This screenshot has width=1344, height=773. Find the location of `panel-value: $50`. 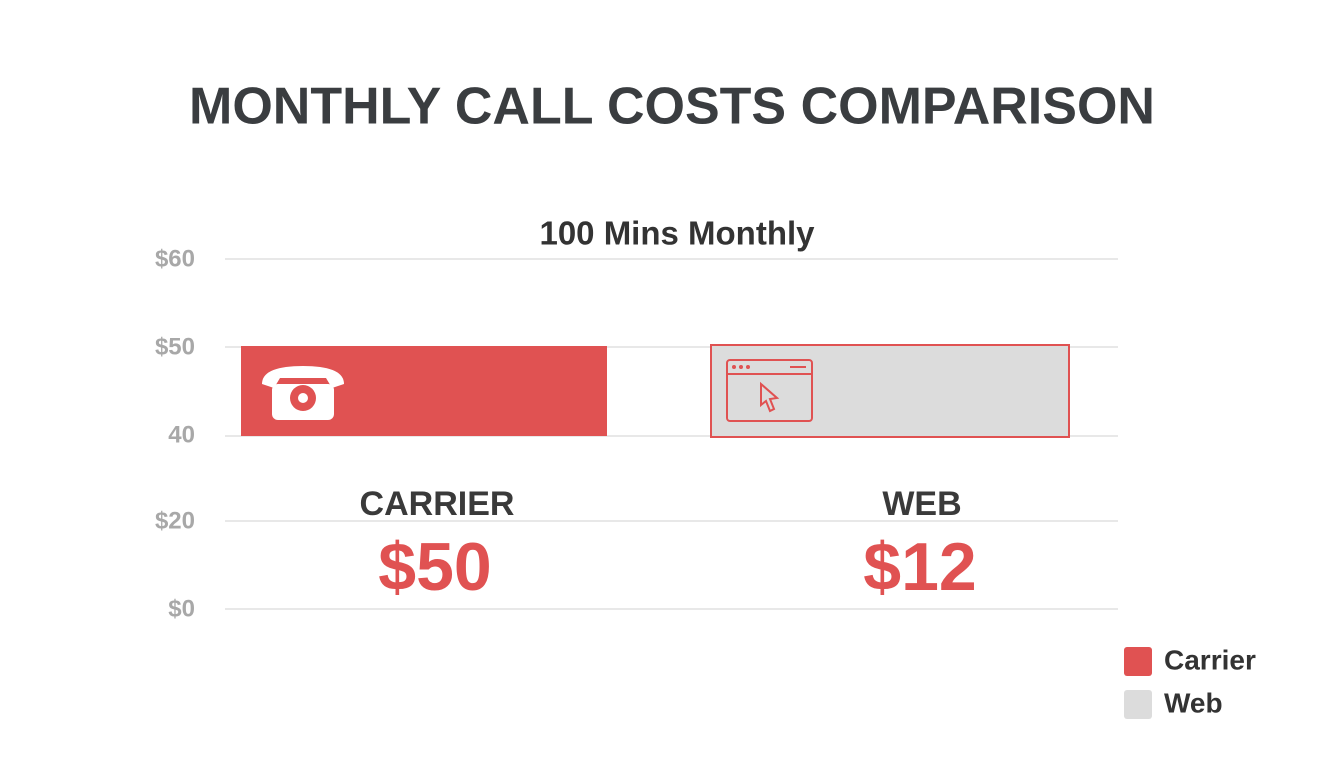

panel-value: $50 is located at coordinates (434, 567).